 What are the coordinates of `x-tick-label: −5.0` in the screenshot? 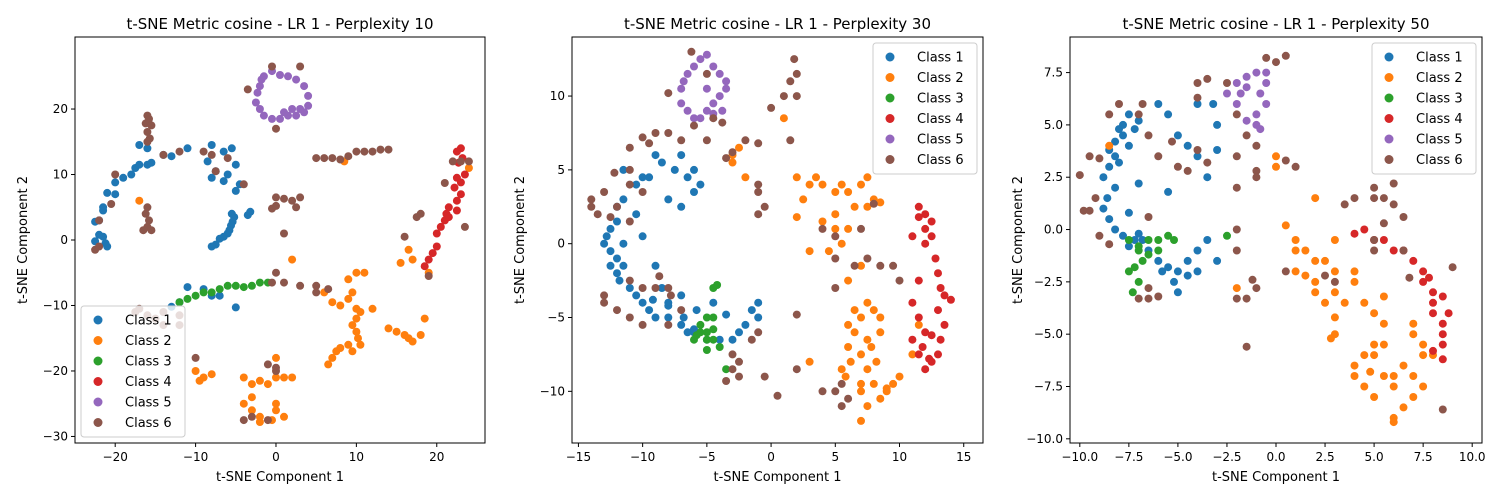 It's located at (1177, 457).